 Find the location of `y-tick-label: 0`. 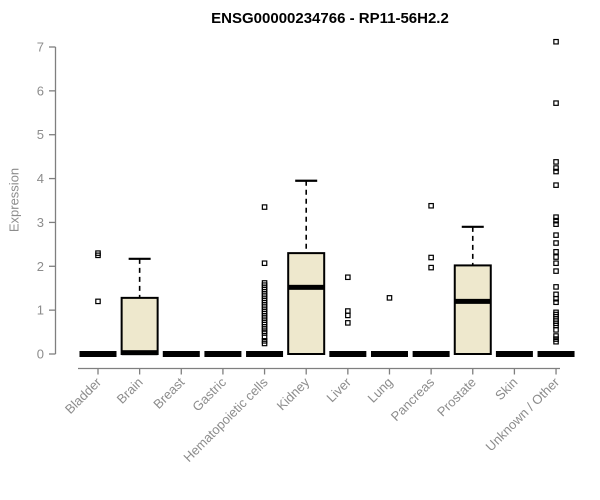

y-tick-label: 0 is located at coordinates (40, 354).